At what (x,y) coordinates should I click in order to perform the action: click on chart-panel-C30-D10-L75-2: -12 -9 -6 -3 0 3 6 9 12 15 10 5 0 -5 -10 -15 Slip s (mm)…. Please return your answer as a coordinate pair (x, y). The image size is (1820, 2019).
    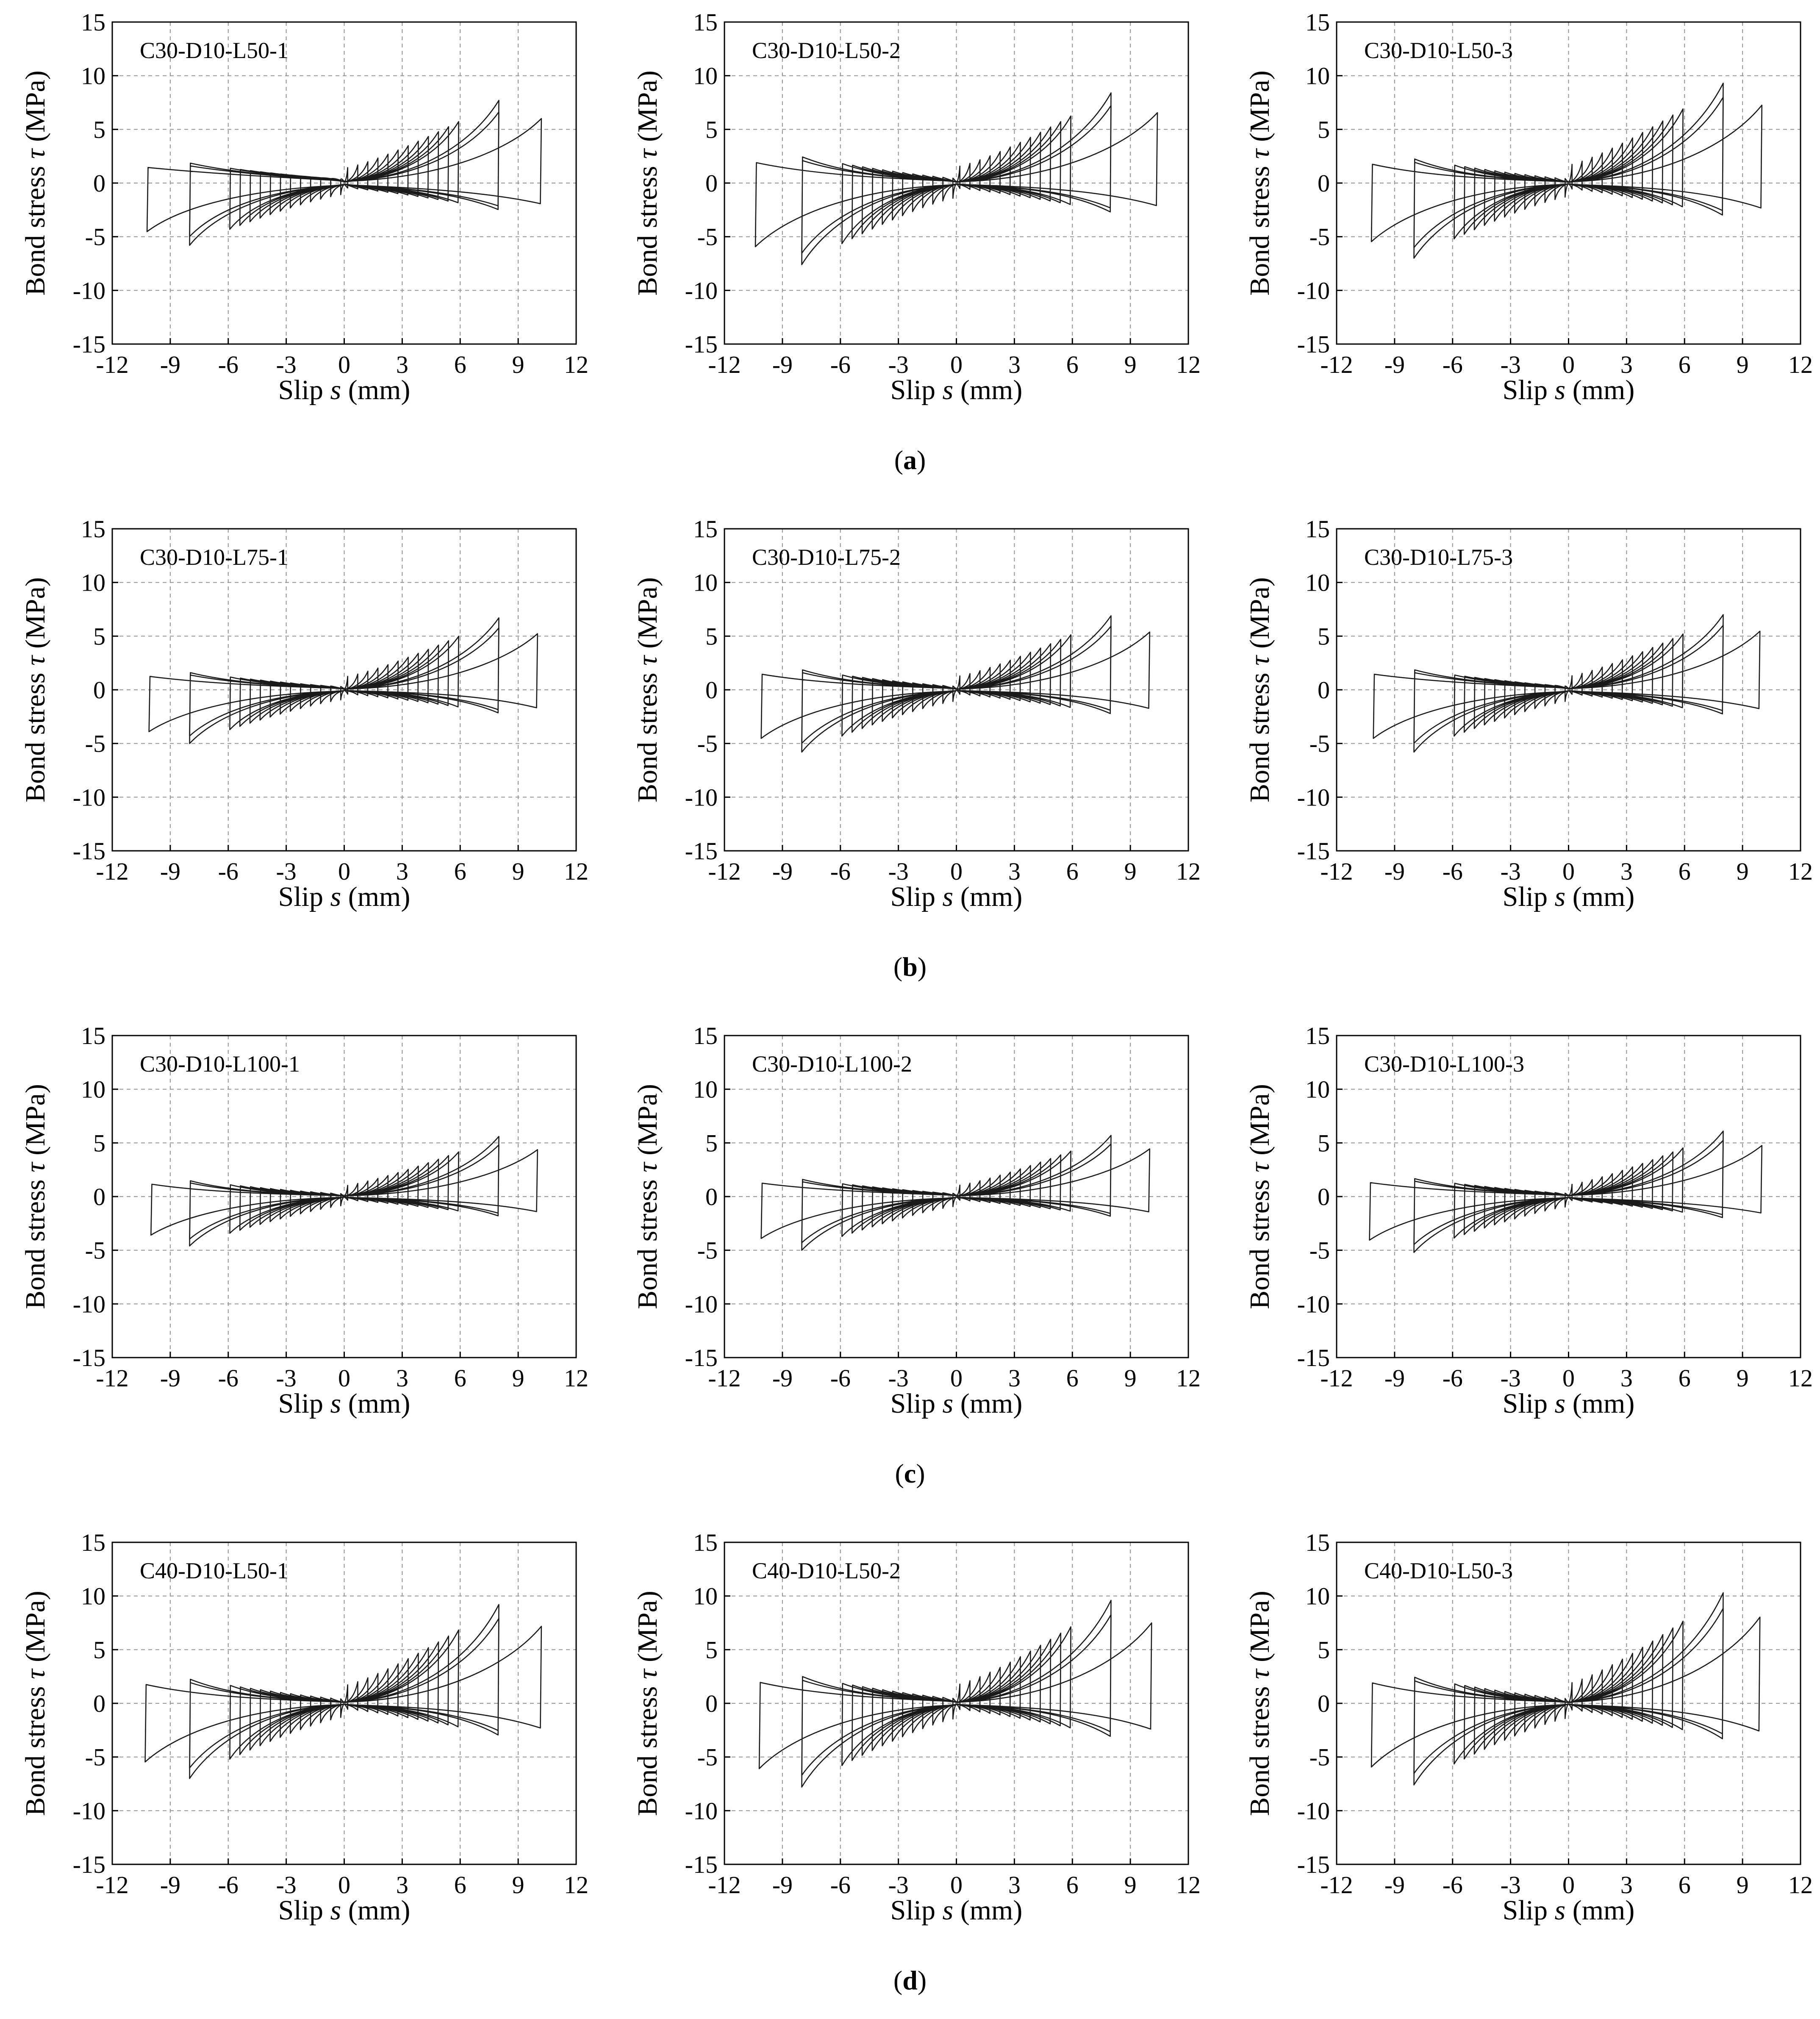
    Looking at the image, I should click on (917, 713).